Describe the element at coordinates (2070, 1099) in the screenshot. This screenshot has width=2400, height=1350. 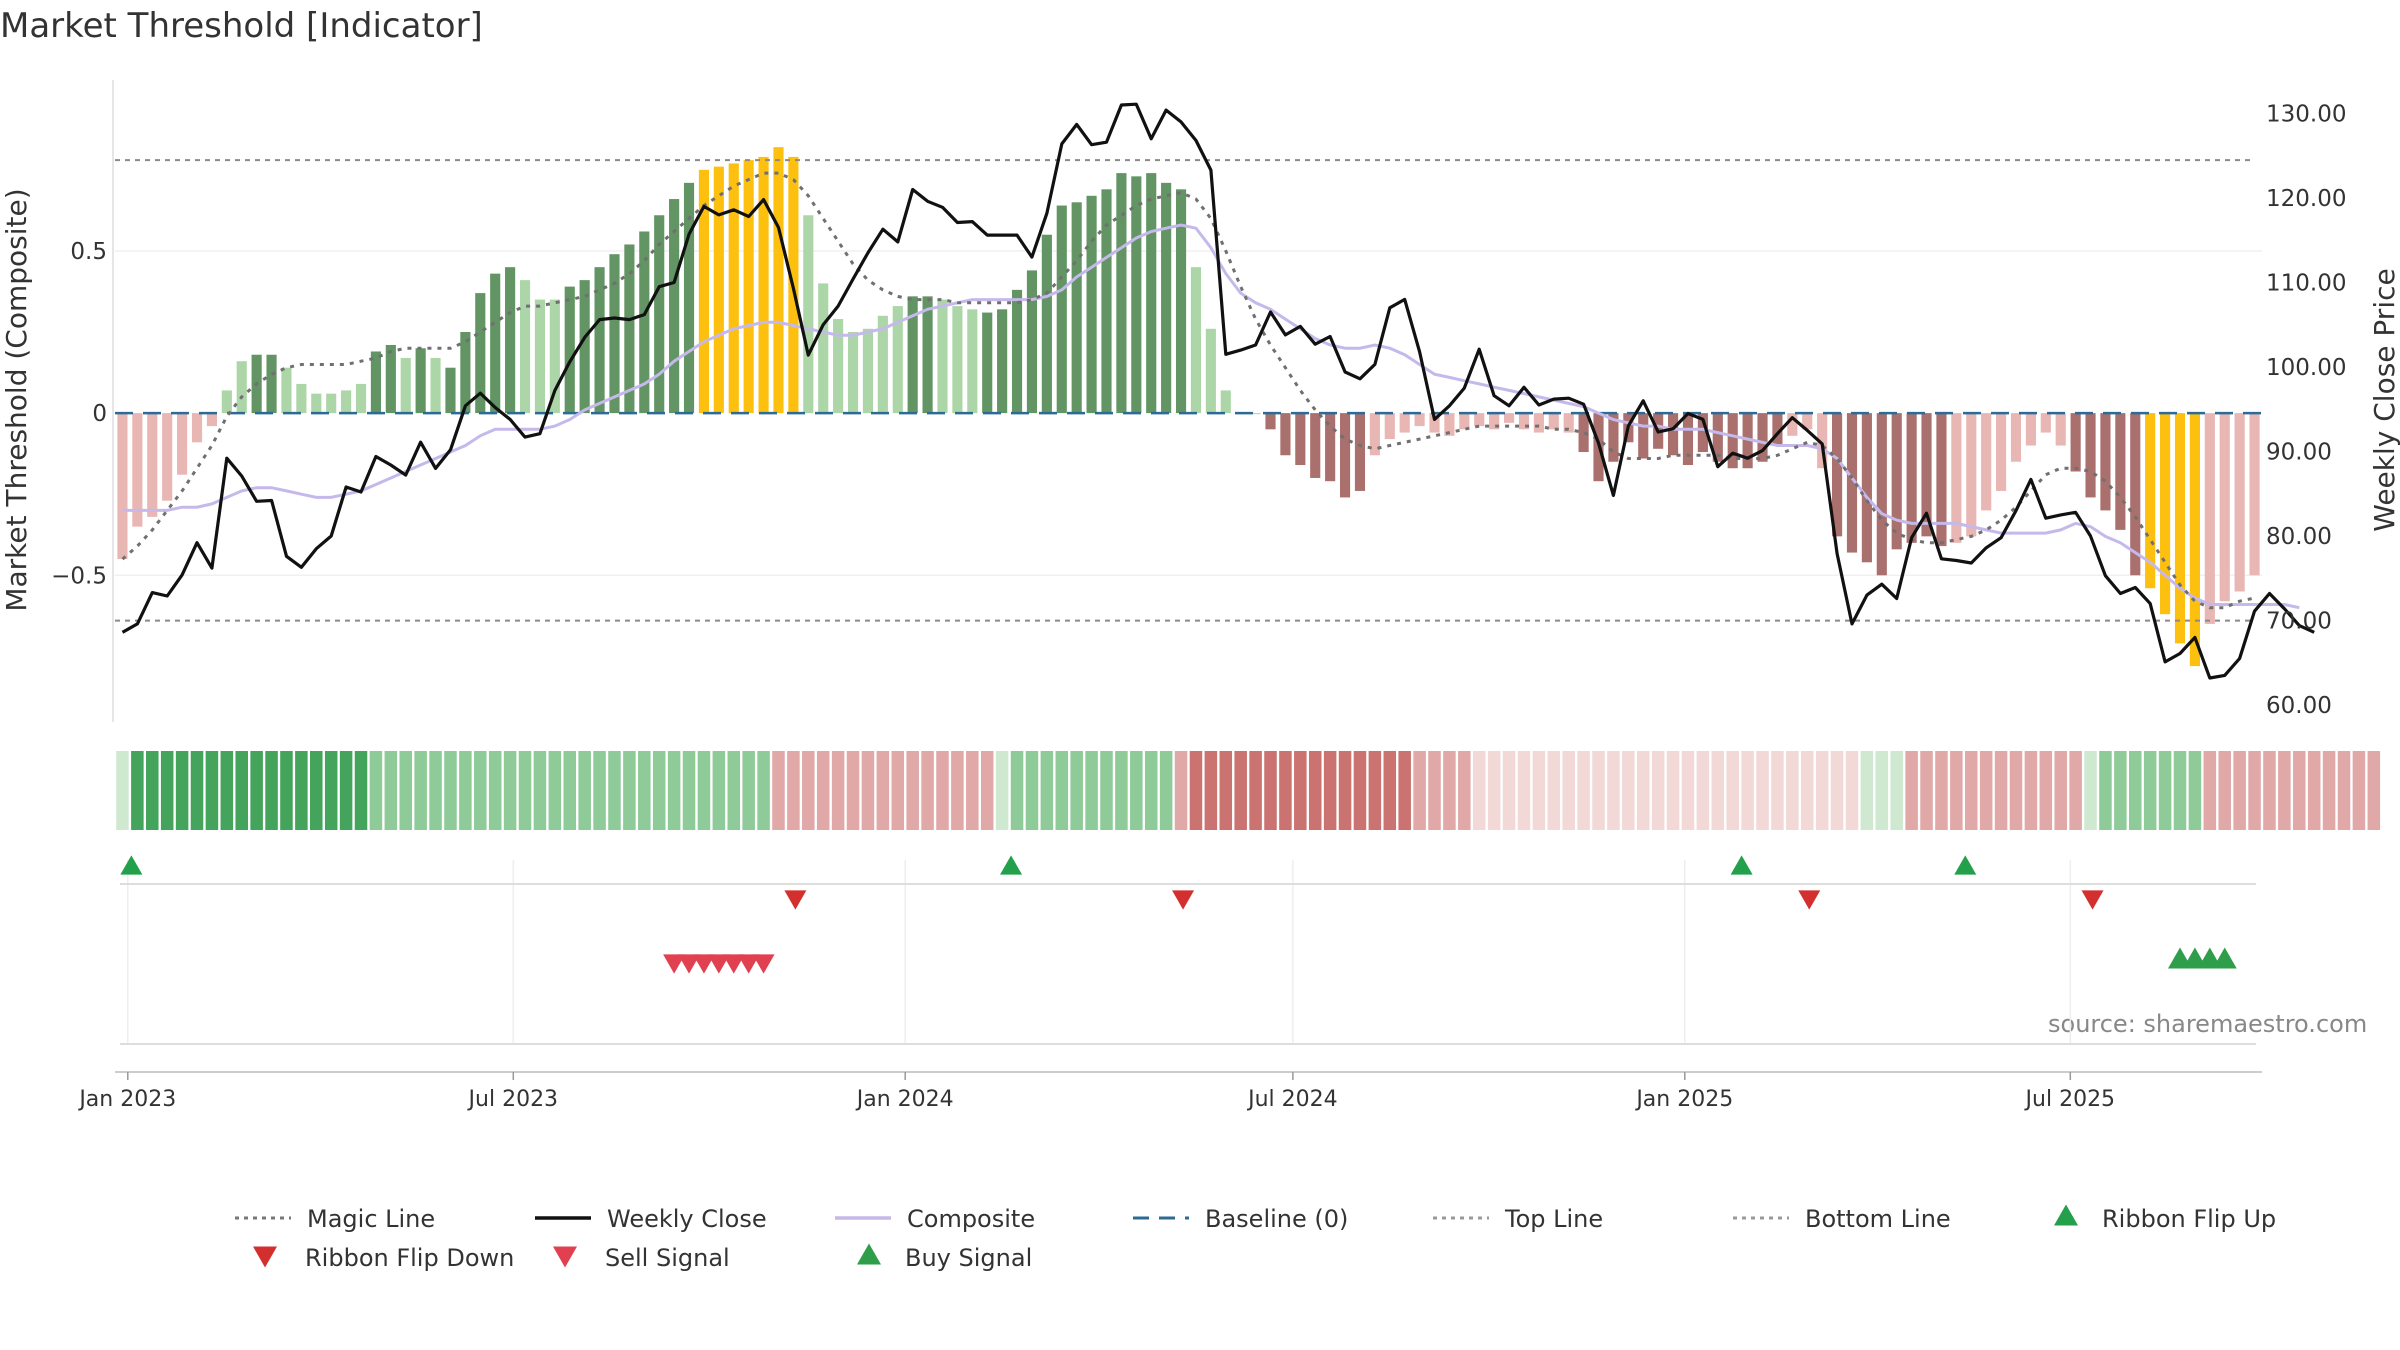
I see `x-tick-label: Jul 2025` at that location.